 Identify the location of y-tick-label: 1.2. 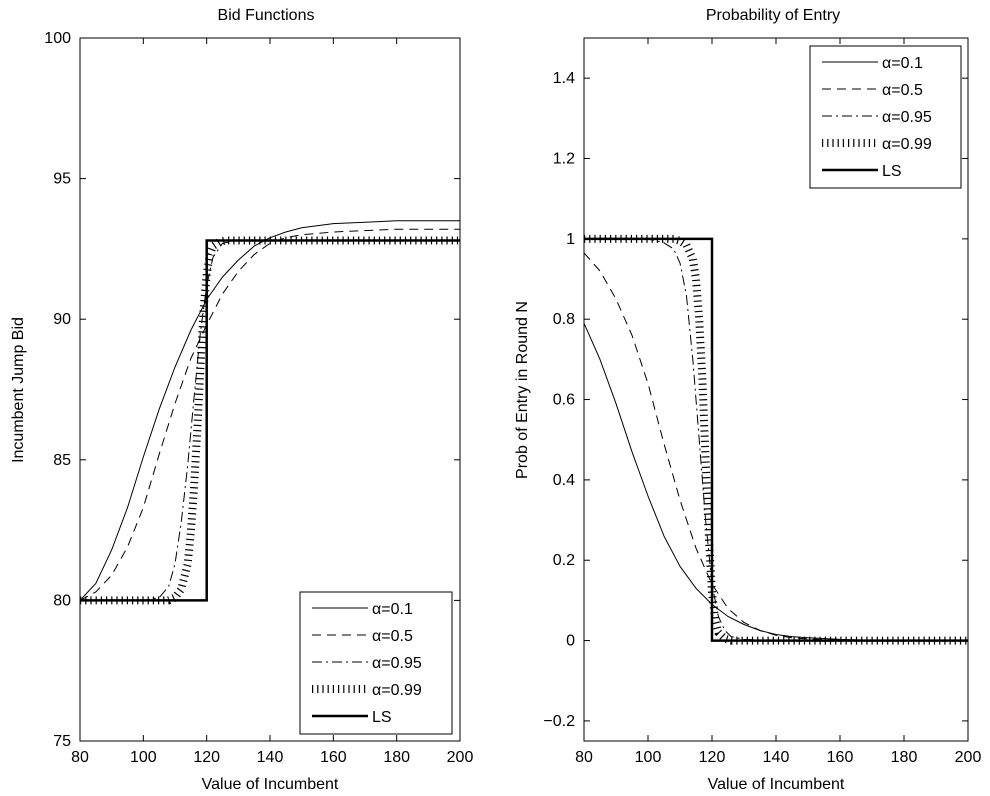
(564, 159).